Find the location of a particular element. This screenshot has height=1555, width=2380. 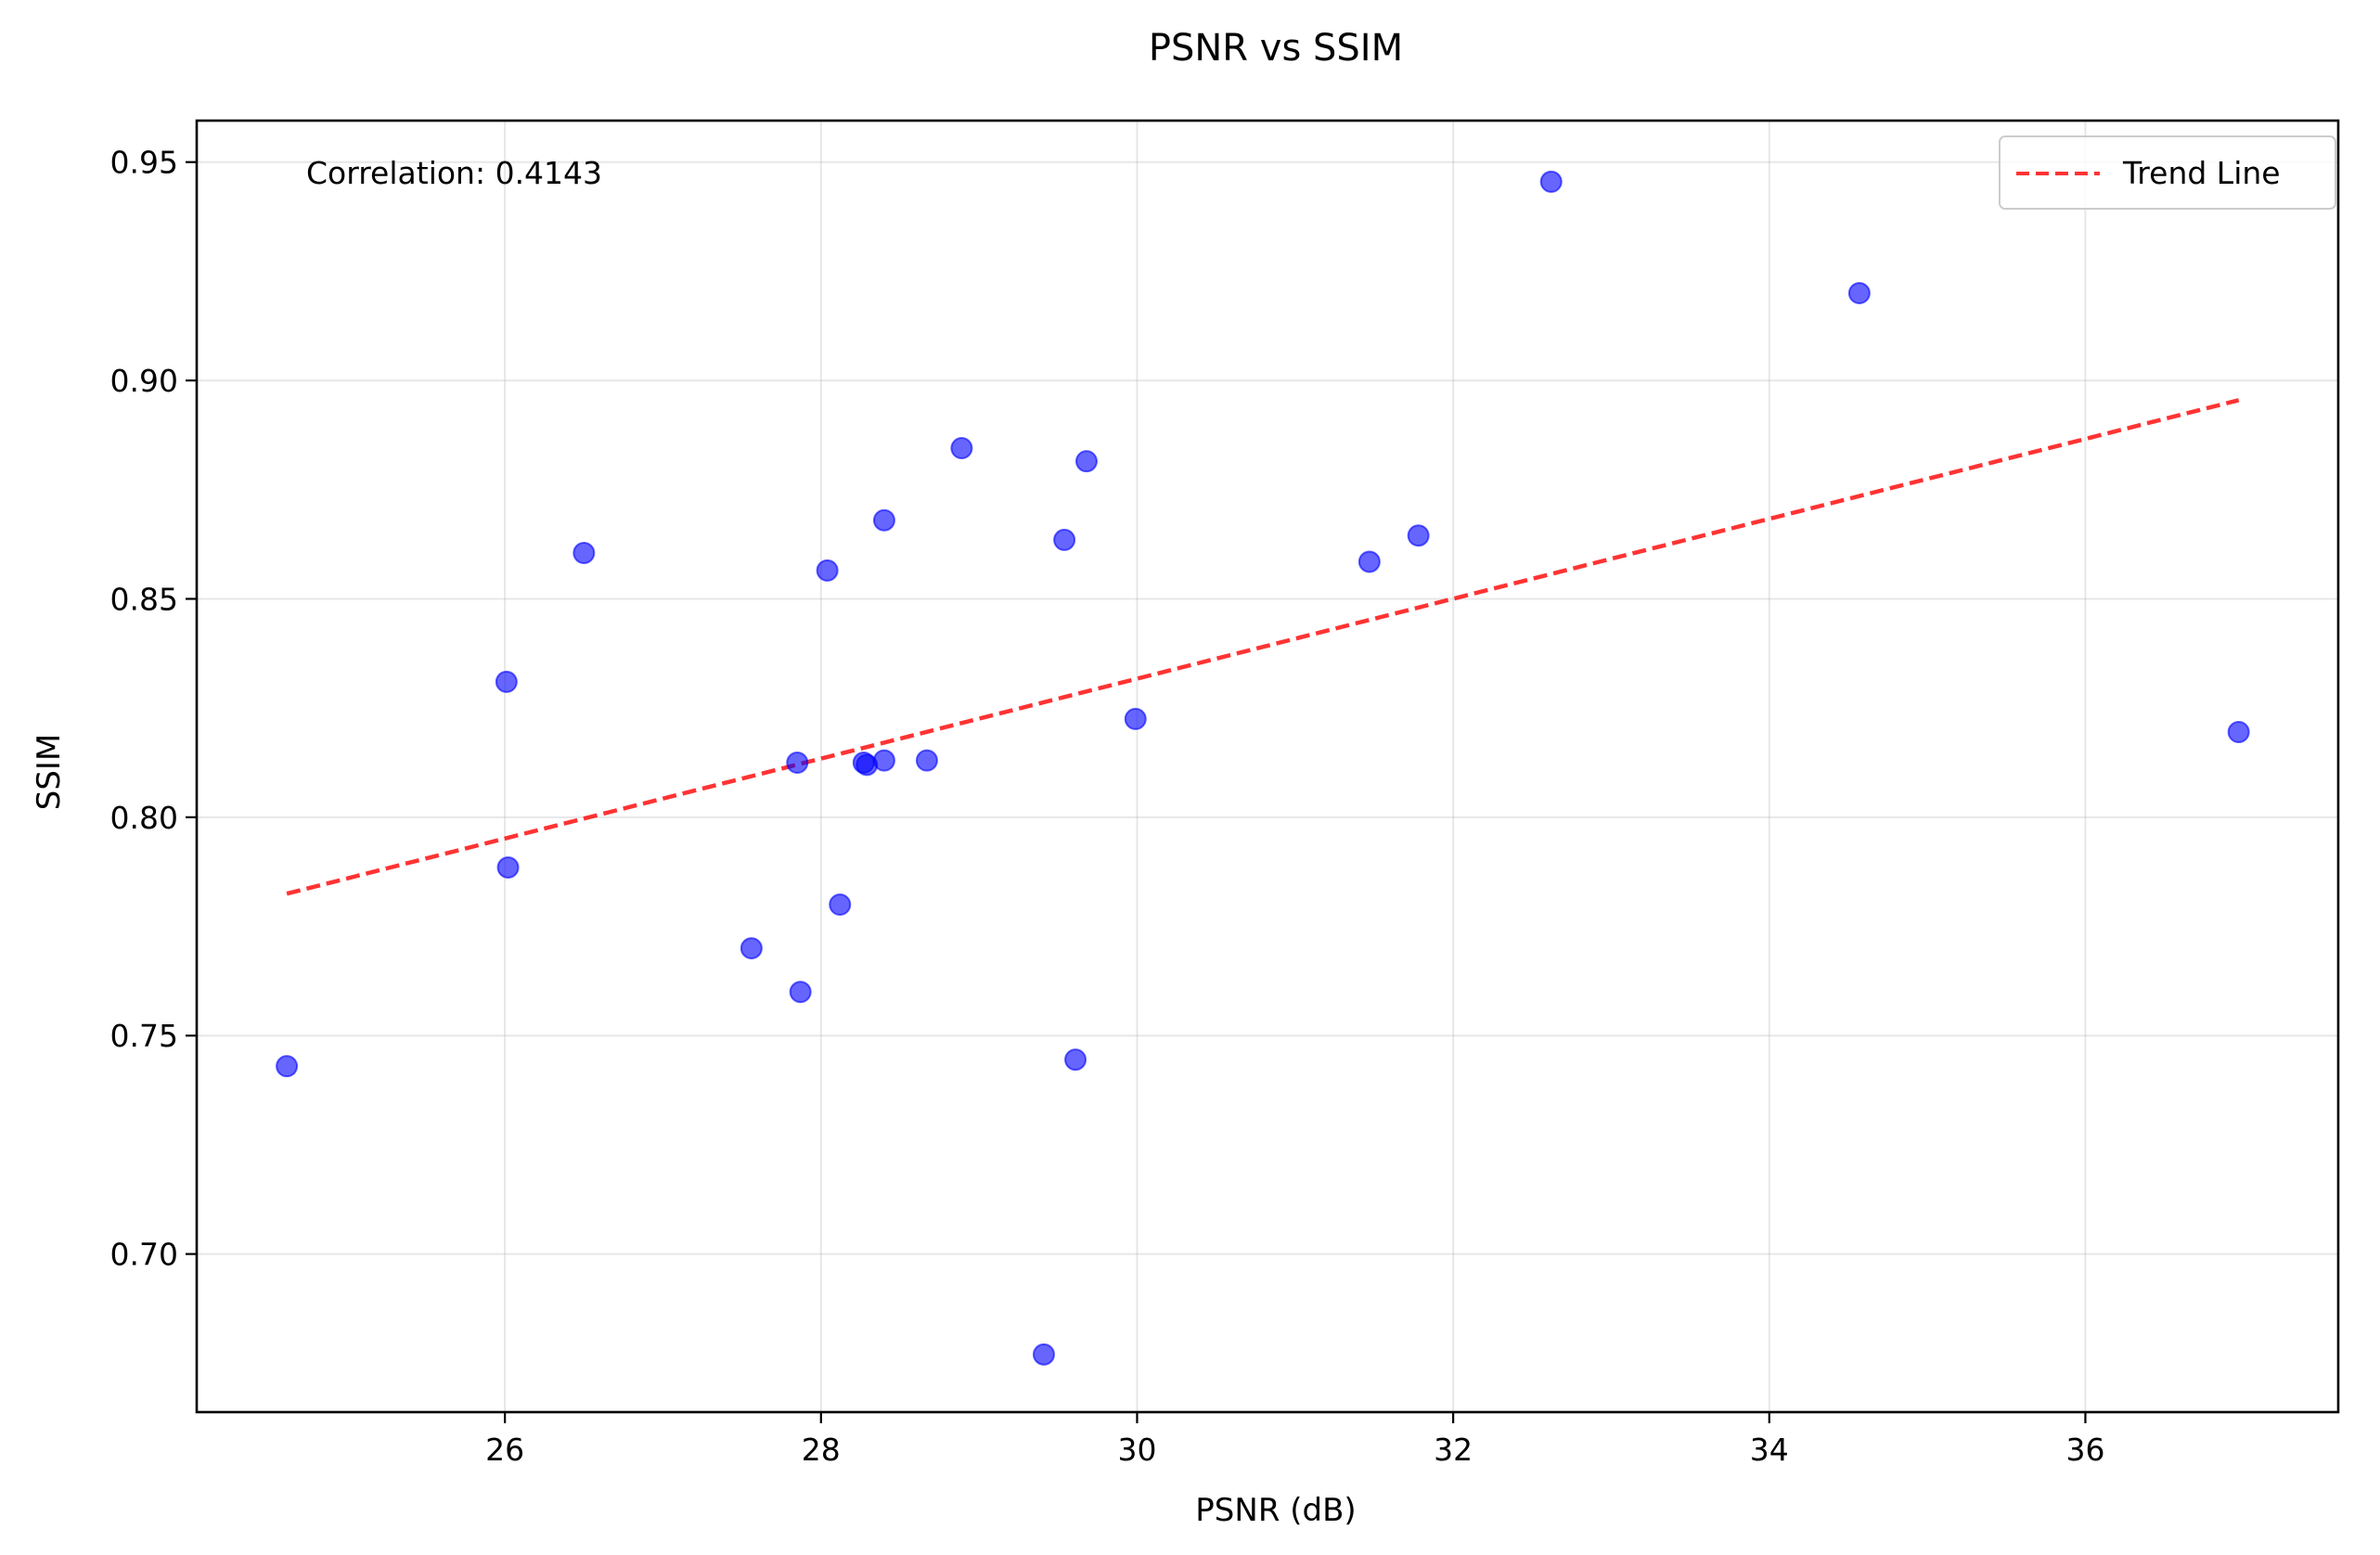

legend-box is located at coordinates (2167, 172).